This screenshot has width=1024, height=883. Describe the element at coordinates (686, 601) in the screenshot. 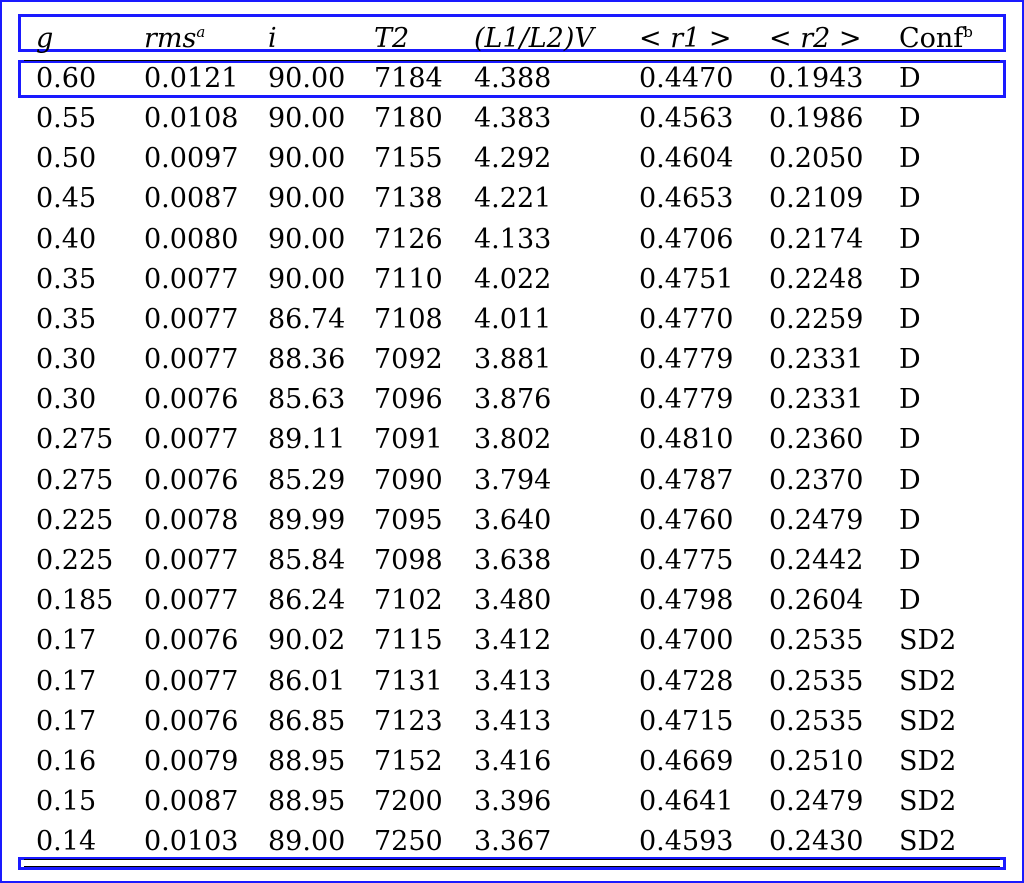

I see `cell-r1: 0.4798` at that location.